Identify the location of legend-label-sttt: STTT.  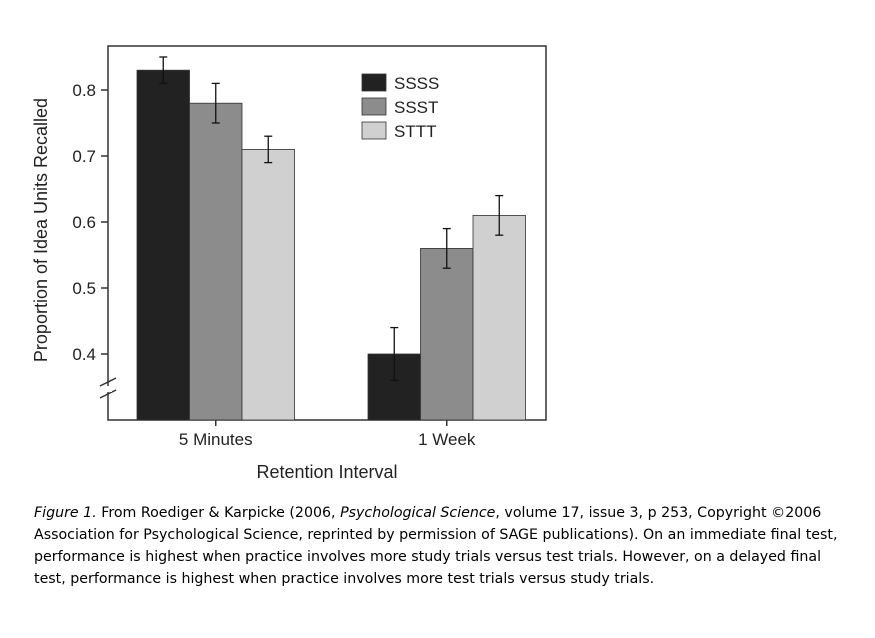
(415, 131).